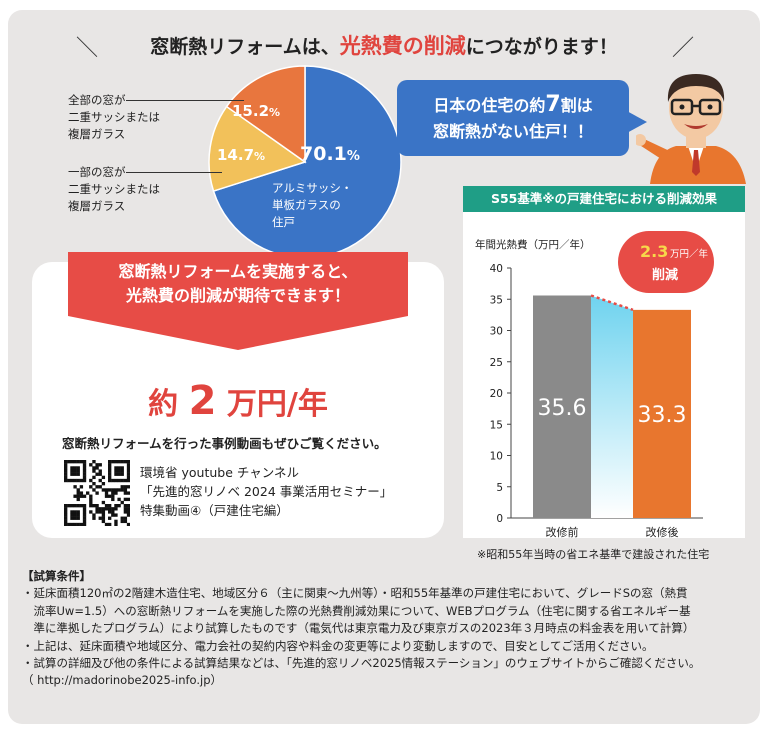  Describe the element at coordinates (636, 122) in the screenshot. I see `speech-bubble-tail` at that location.